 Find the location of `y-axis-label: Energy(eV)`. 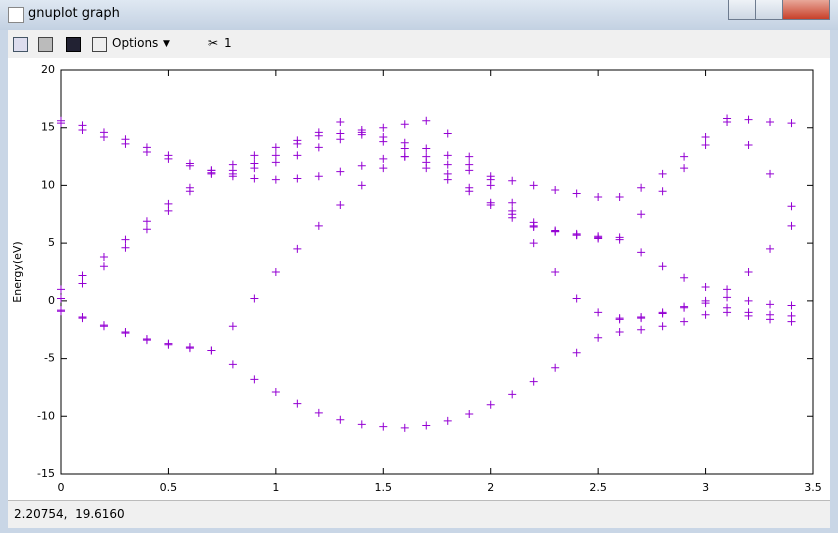

y-axis-label: Energy(eV) is located at coordinates (17, 271).